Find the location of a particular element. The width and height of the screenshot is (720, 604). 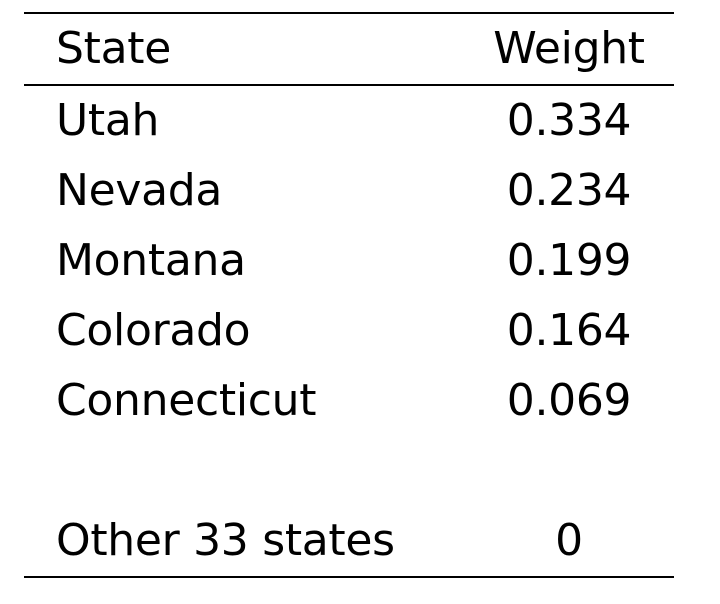

table-header-rule is located at coordinates (349, 85).